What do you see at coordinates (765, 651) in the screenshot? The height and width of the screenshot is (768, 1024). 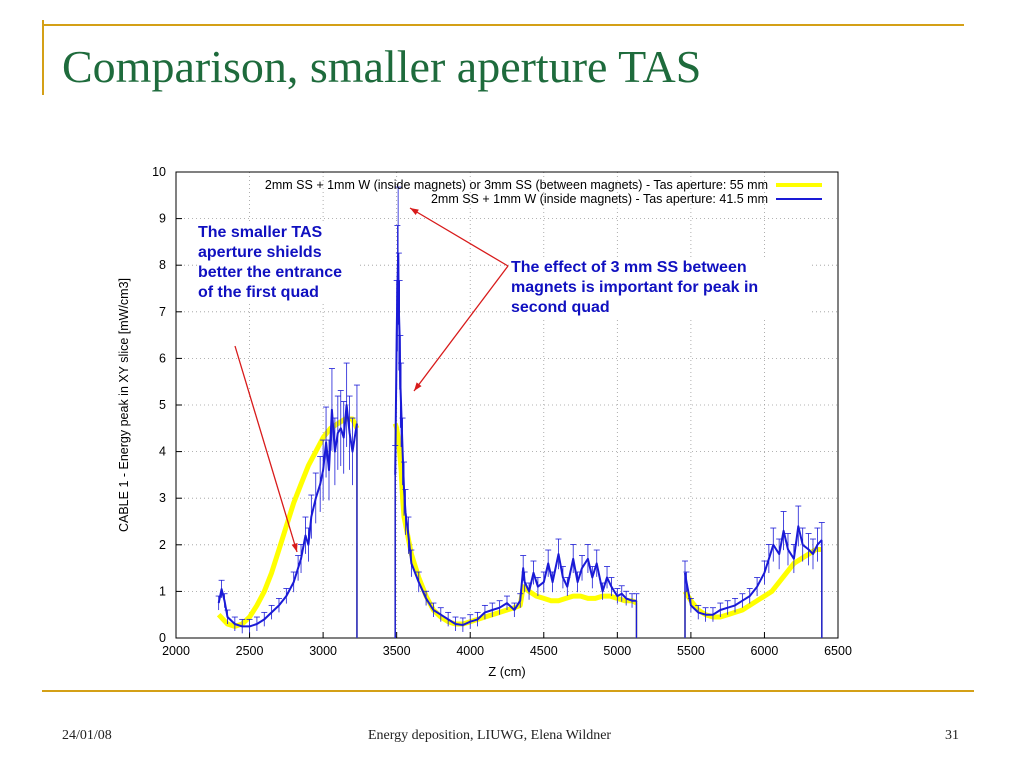 I see `x-tick-label: 6000` at bounding box center [765, 651].